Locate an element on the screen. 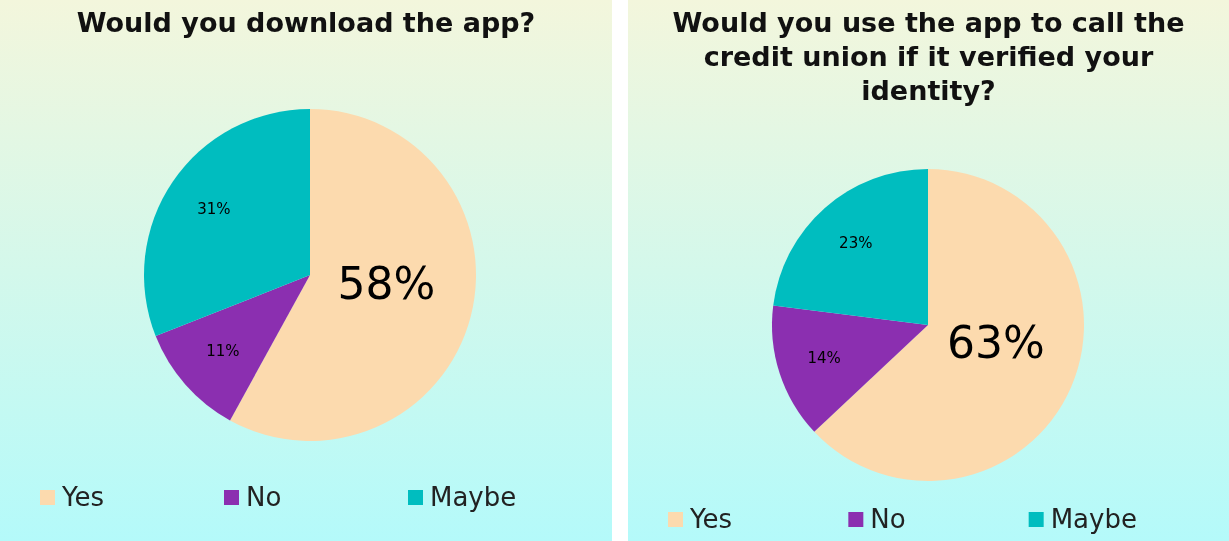 The width and height of the screenshot is (1229, 541). data-label: 14% is located at coordinates (824, 358).